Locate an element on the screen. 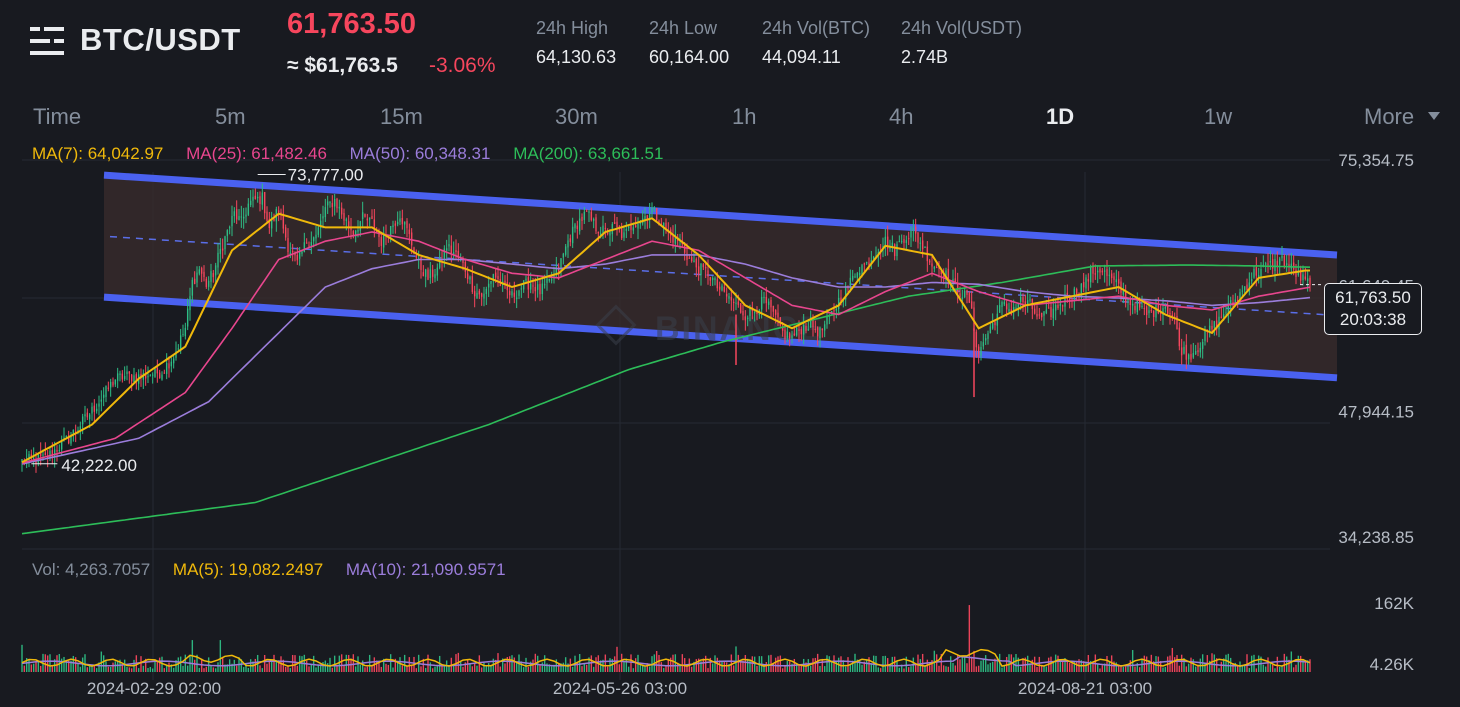 Image resolution: width=1460 pixels, height=707 pixels. trading-pair: BTC/USDT is located at coordinates (160, 39).